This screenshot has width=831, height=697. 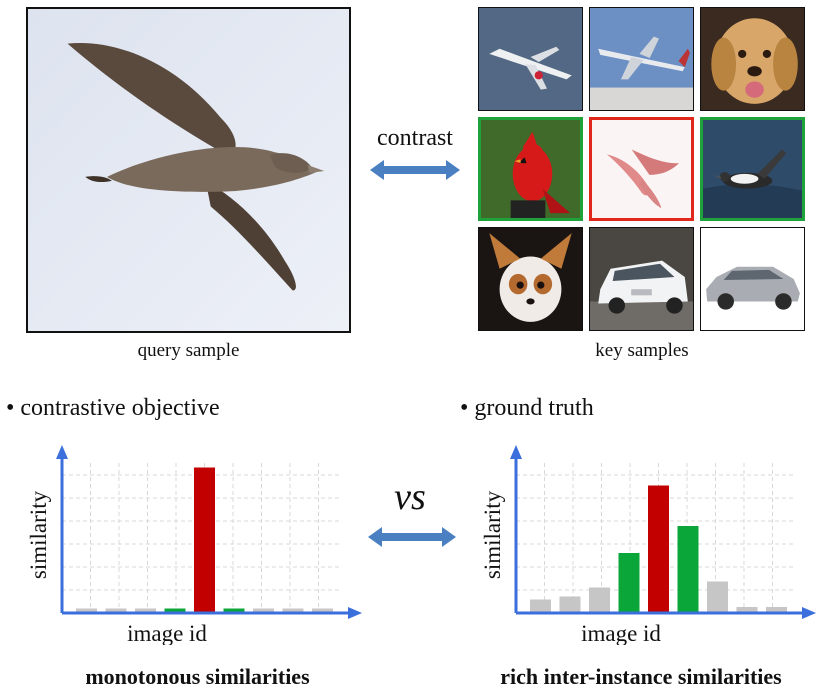 I want to click on key-tile-cardinal-bird, so click(x=530, y=169).